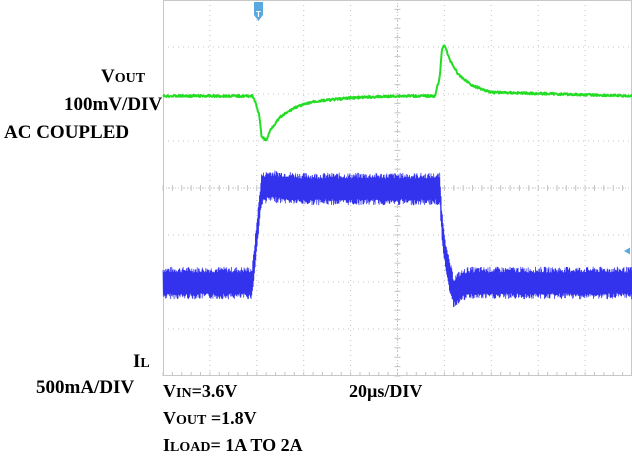 The height and width of the screenshot is (459, 632). Describe the element at coordinates (169, 418) in the screenshot. I see `vout-set-main: V` at that location.